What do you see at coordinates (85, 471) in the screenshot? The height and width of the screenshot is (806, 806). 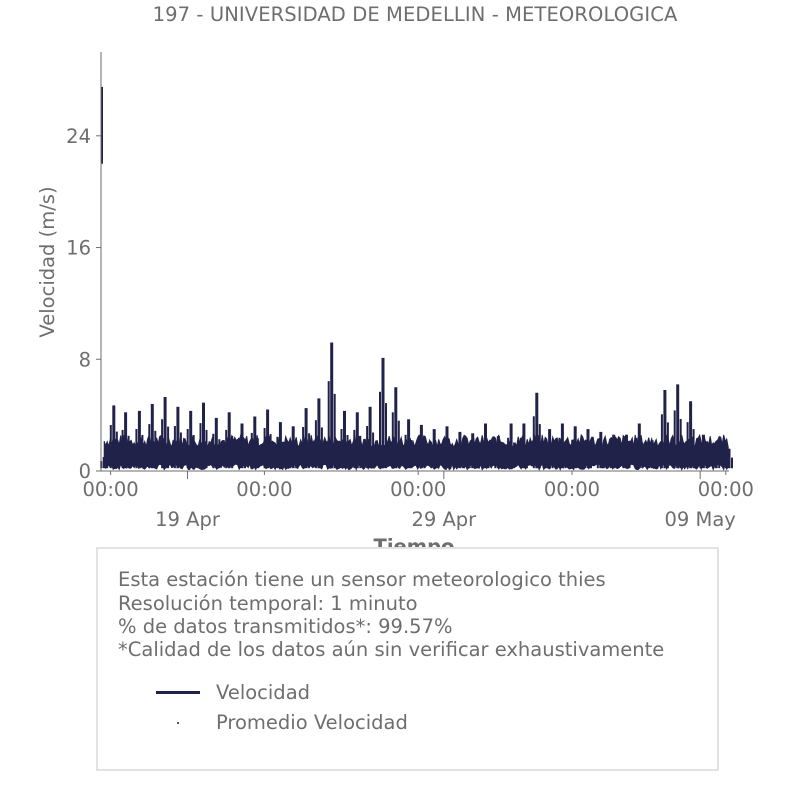 I see `y-tick-label: 0` at bounding box center [85, 471].